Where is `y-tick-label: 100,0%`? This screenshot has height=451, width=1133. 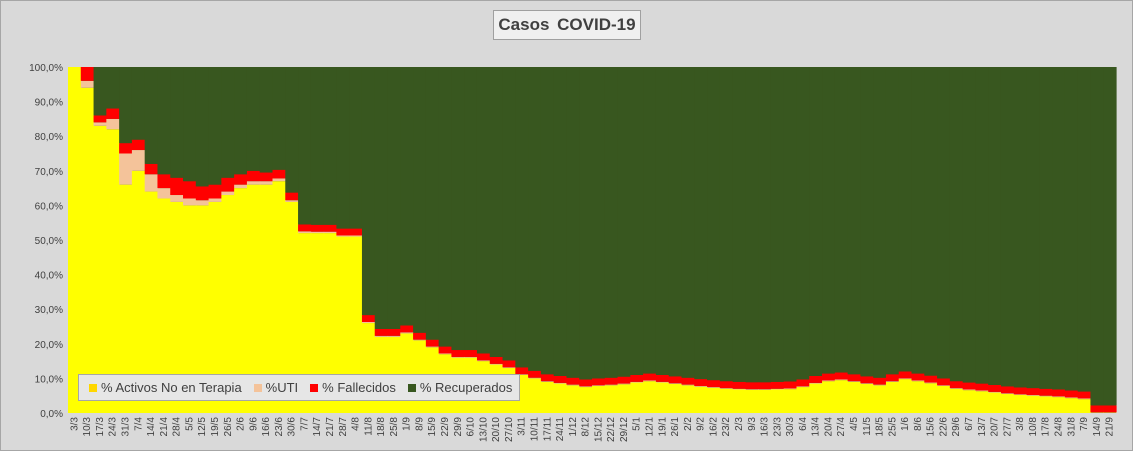
y-tick-label: 100,0% is located at coordinates (46, 68).